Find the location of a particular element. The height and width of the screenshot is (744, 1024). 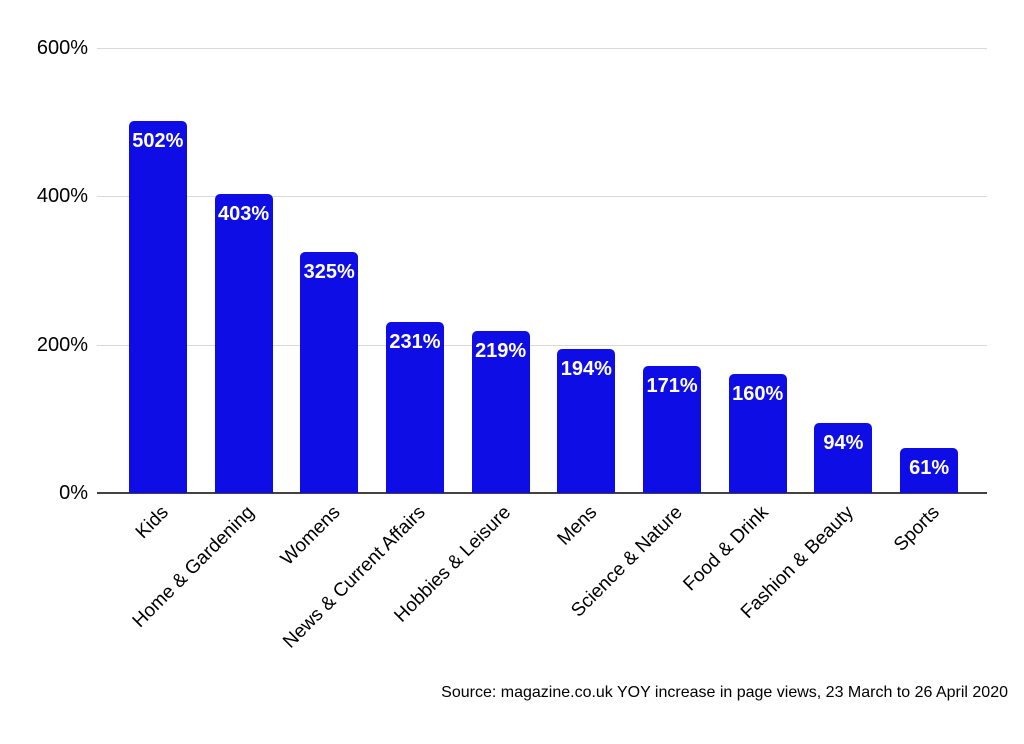

bar-hobbies-leisure: 219% is located at coordinates (500, 411).